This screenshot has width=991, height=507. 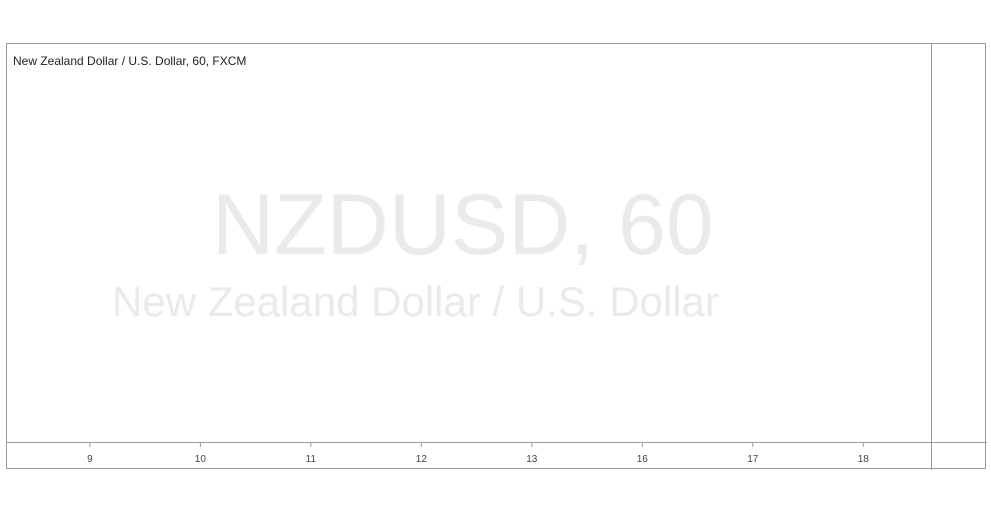 I want to click on time-tick-label: 10, so click(x=201, y=459).